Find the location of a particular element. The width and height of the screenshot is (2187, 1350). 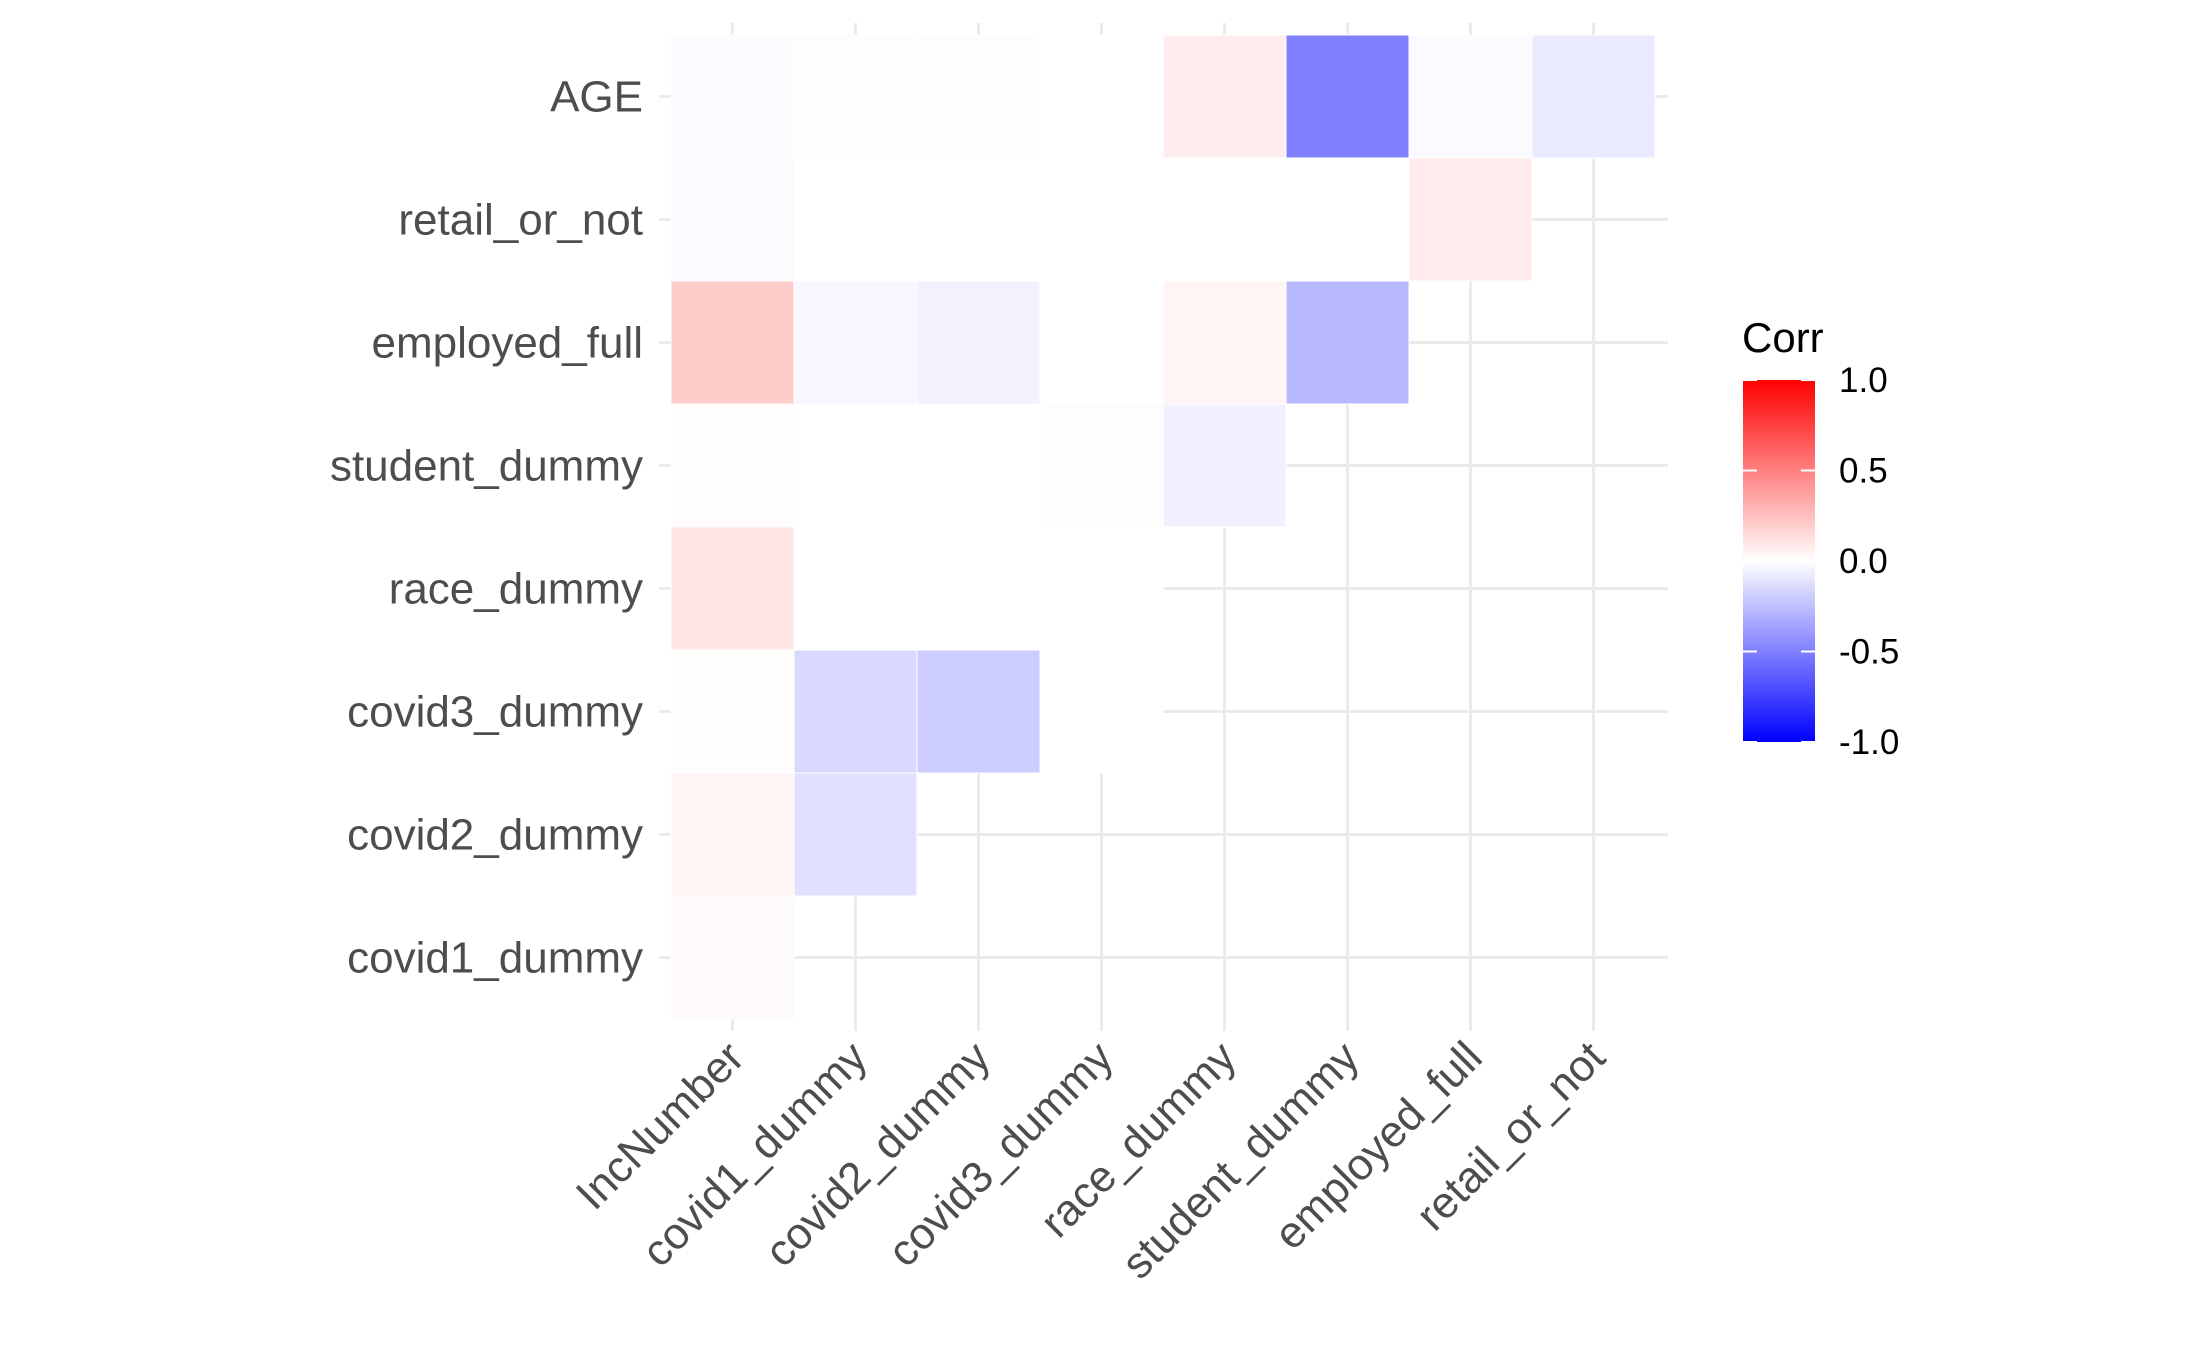

legend-tick-label: 0.5 is located at coordinates (1863, 471).